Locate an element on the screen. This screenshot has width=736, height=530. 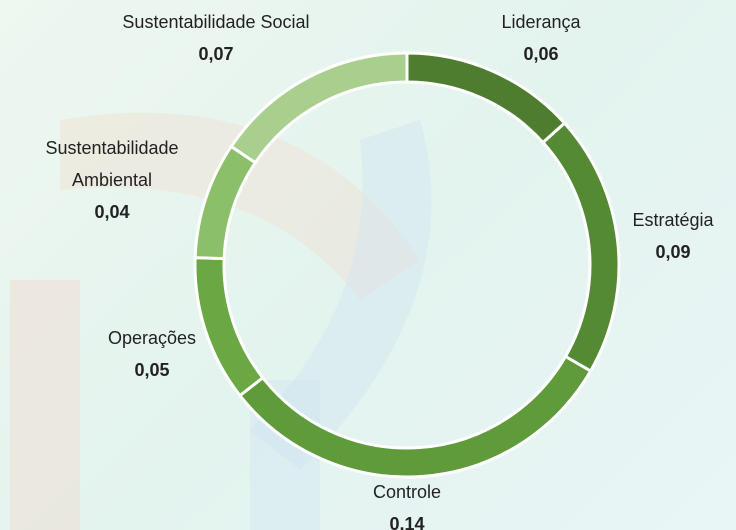
slice-label: Liderança 0,06 is located at coordinates (541, 38).